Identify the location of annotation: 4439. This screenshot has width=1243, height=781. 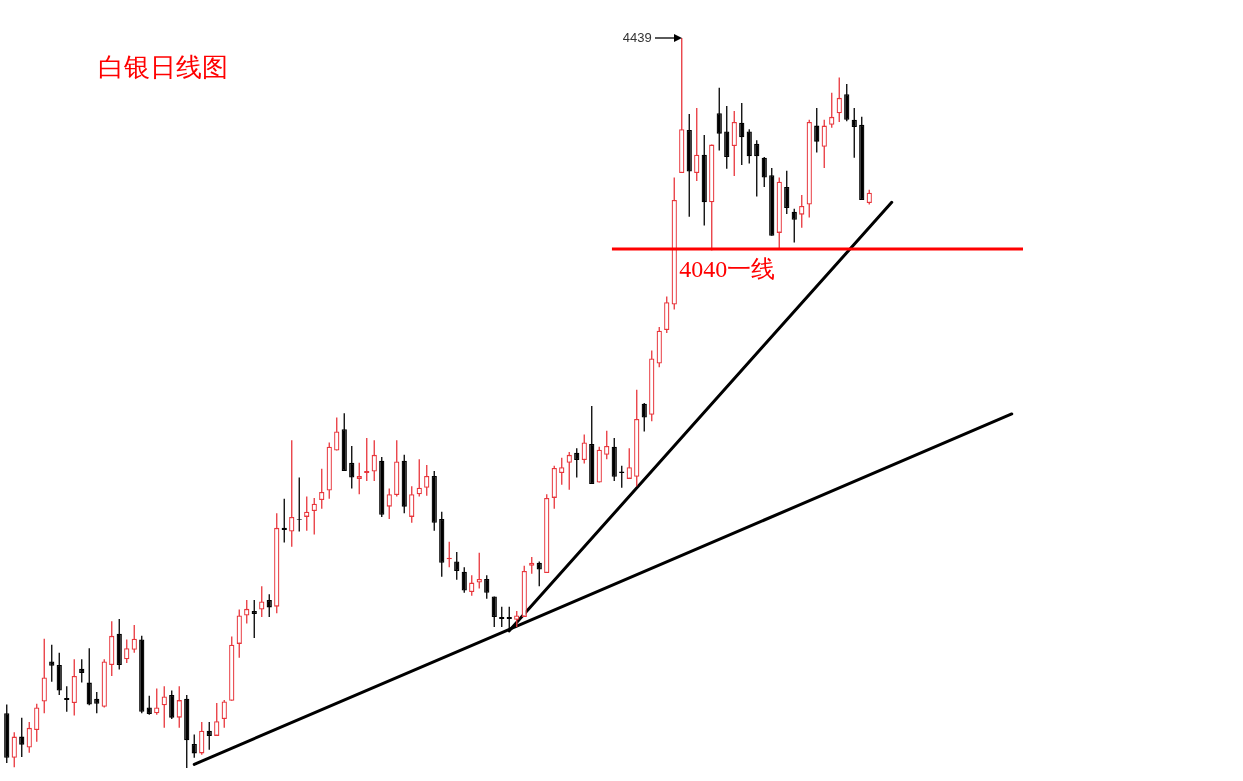
(637, 37).